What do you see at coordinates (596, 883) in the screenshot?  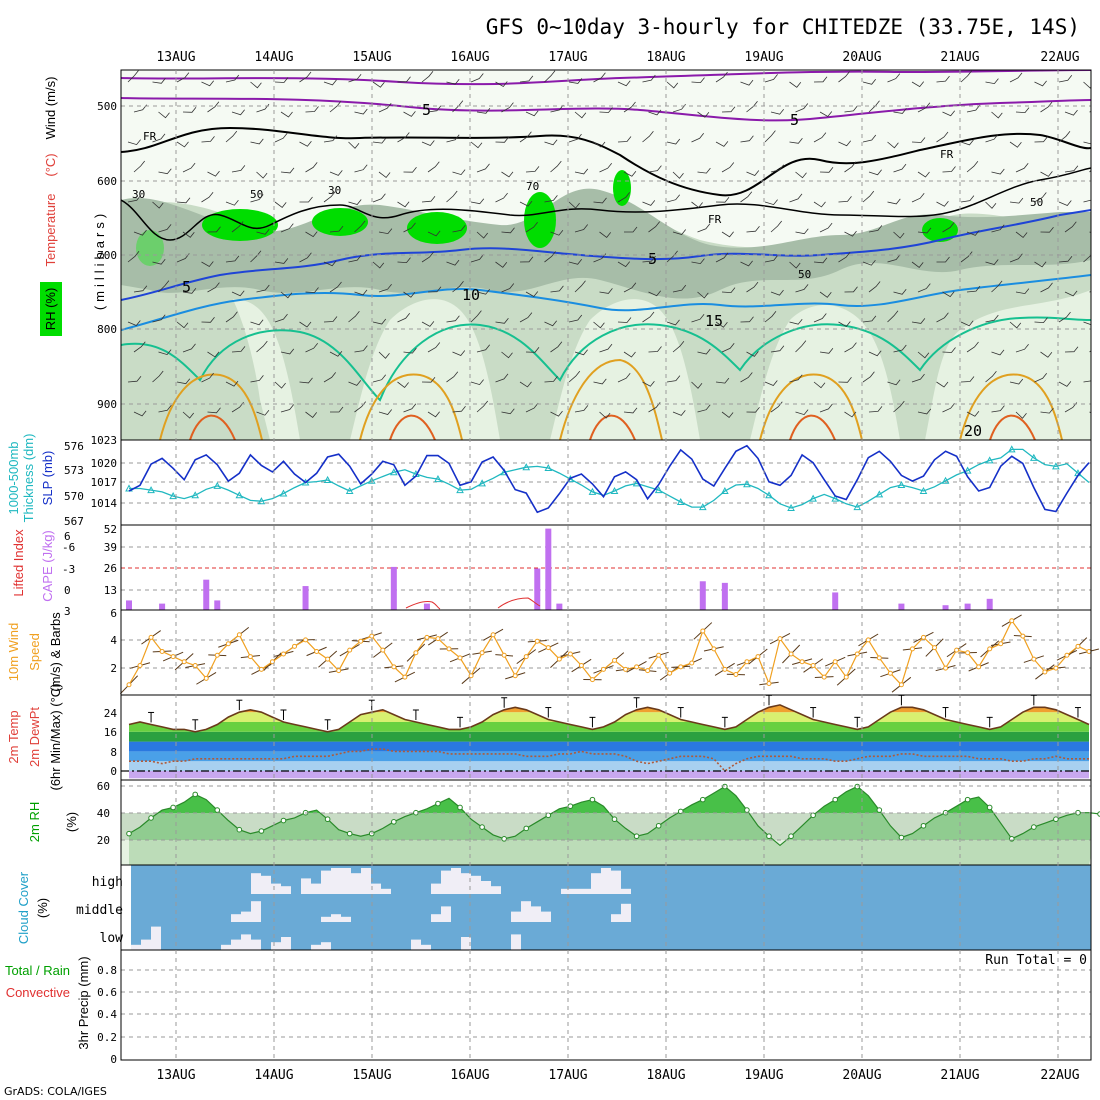 I see `cloud-bar-high` at bounding box center [596, 883].